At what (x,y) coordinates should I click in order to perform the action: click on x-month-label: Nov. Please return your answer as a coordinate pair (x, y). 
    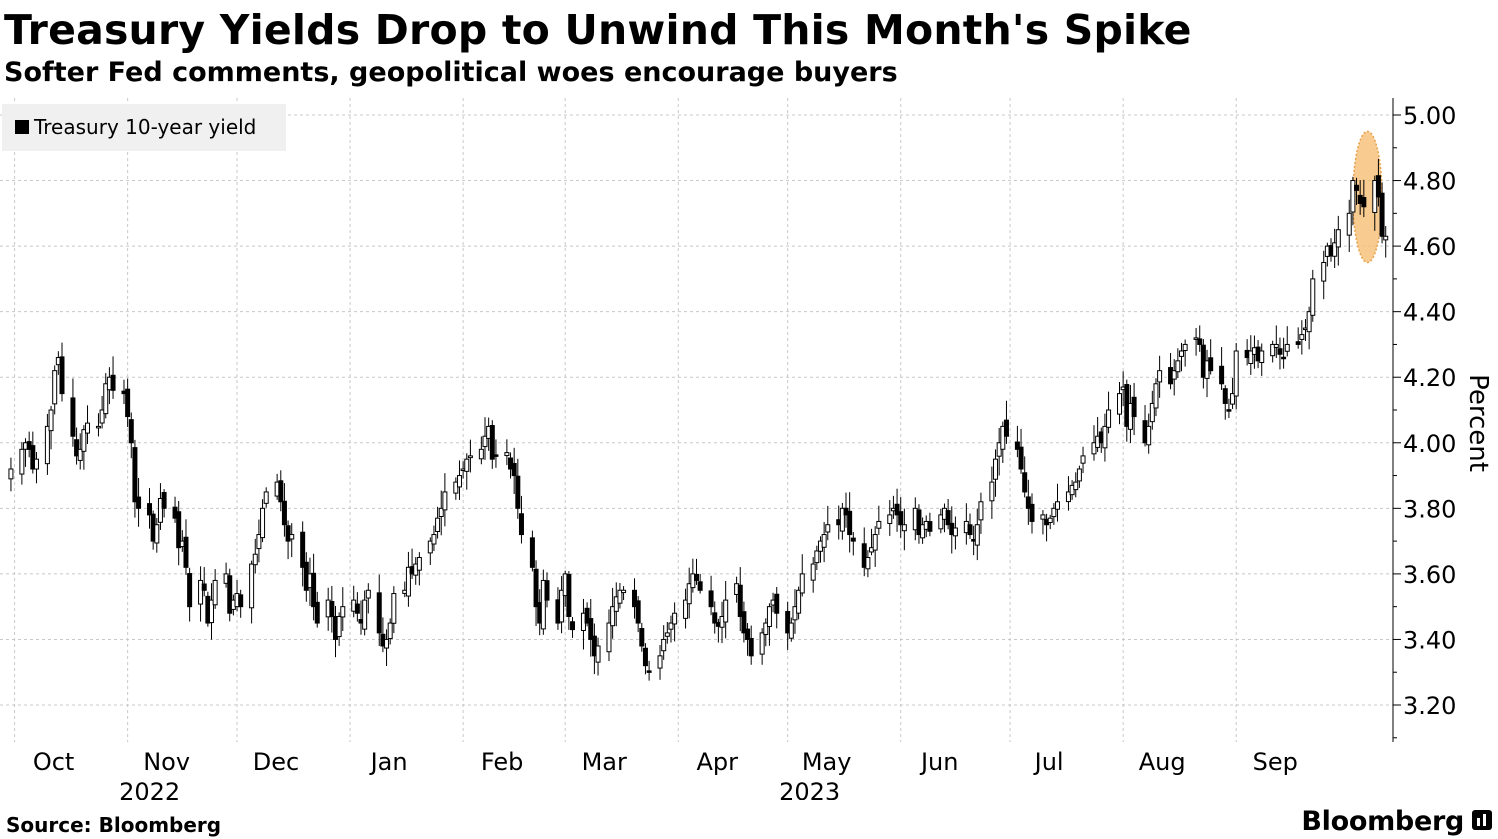
    Looking at the image, I should click on (166, 762).